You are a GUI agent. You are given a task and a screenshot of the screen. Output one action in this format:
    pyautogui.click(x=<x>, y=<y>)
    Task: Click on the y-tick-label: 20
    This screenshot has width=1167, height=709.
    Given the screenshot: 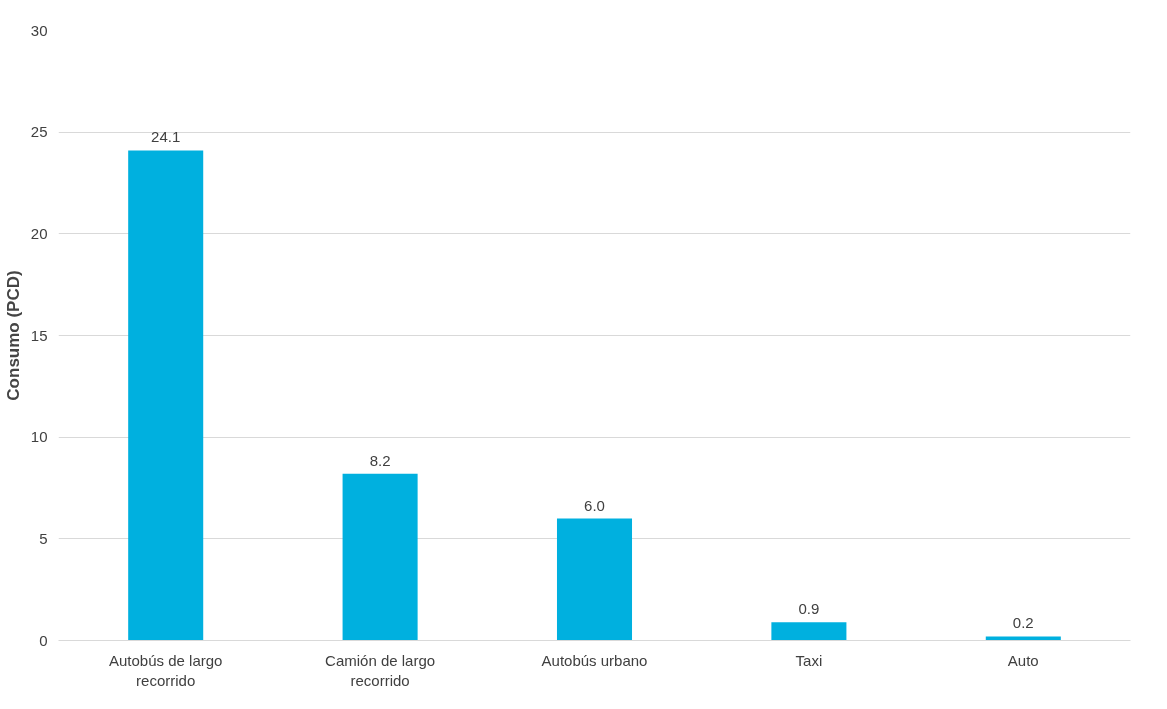 What is the action you would take?
    pyautogui.click(x=39, y=233)
    